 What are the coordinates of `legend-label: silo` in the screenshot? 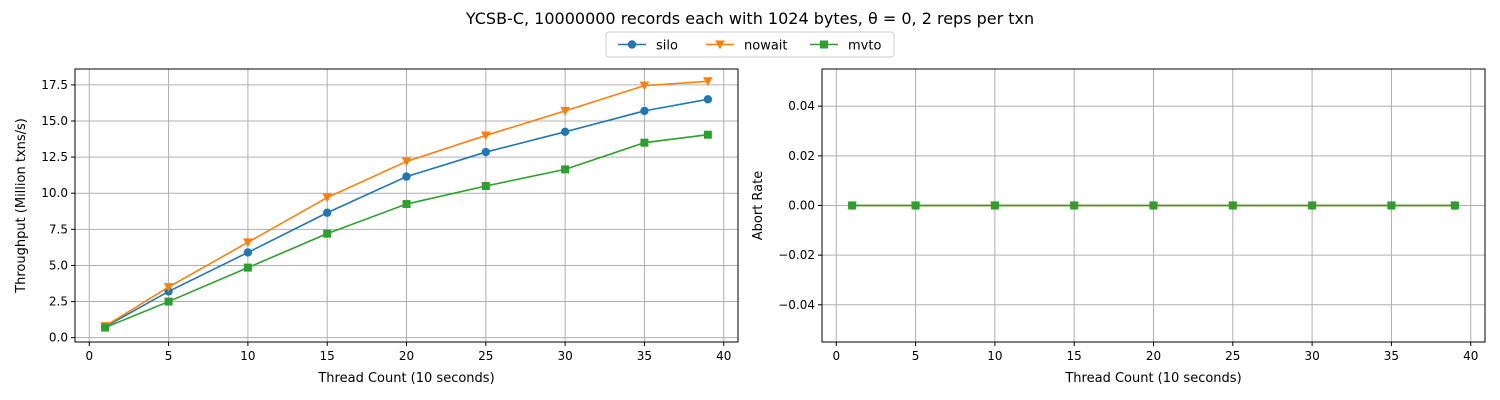 It's located at (667, 46).